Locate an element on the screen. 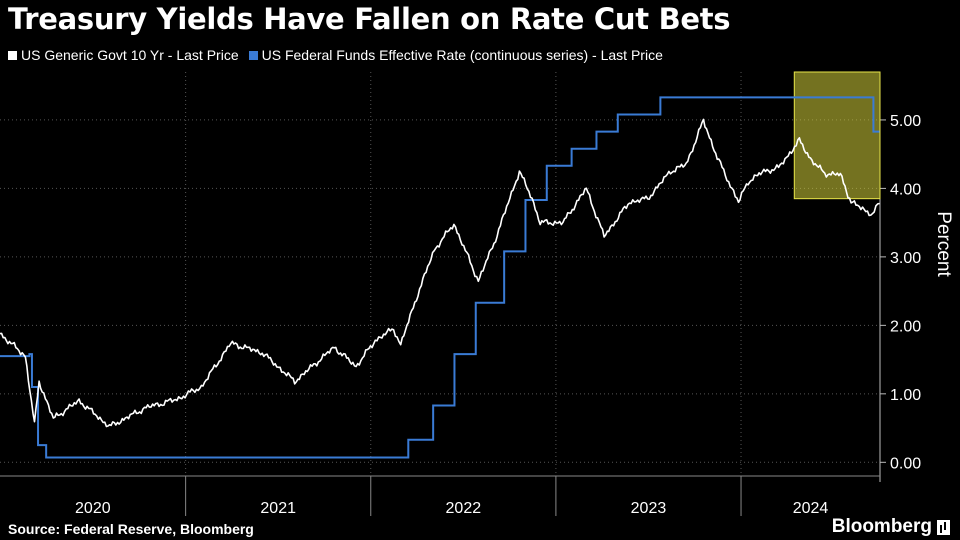 This screenshot has height=540, width=960. legend-swatch-yield is located at coordinates (12, 55).